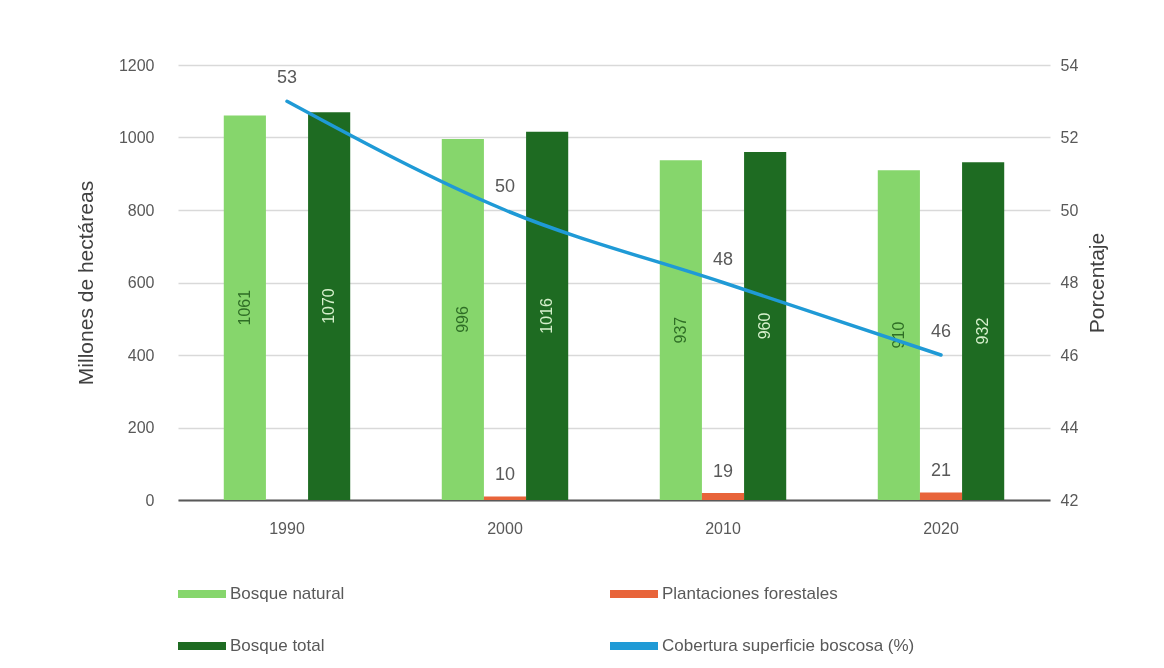 This screenshot has height=668, width=1164. I want to click on y2-tick-label: 42, so click(1069, 500).